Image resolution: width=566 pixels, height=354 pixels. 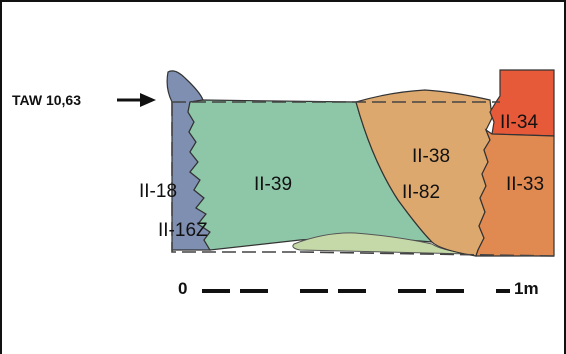 What do you see at coordinates (183, 230) in the screenshot?
I see `label-ii-16z: II-16Z` at bounding box center [183, 230].